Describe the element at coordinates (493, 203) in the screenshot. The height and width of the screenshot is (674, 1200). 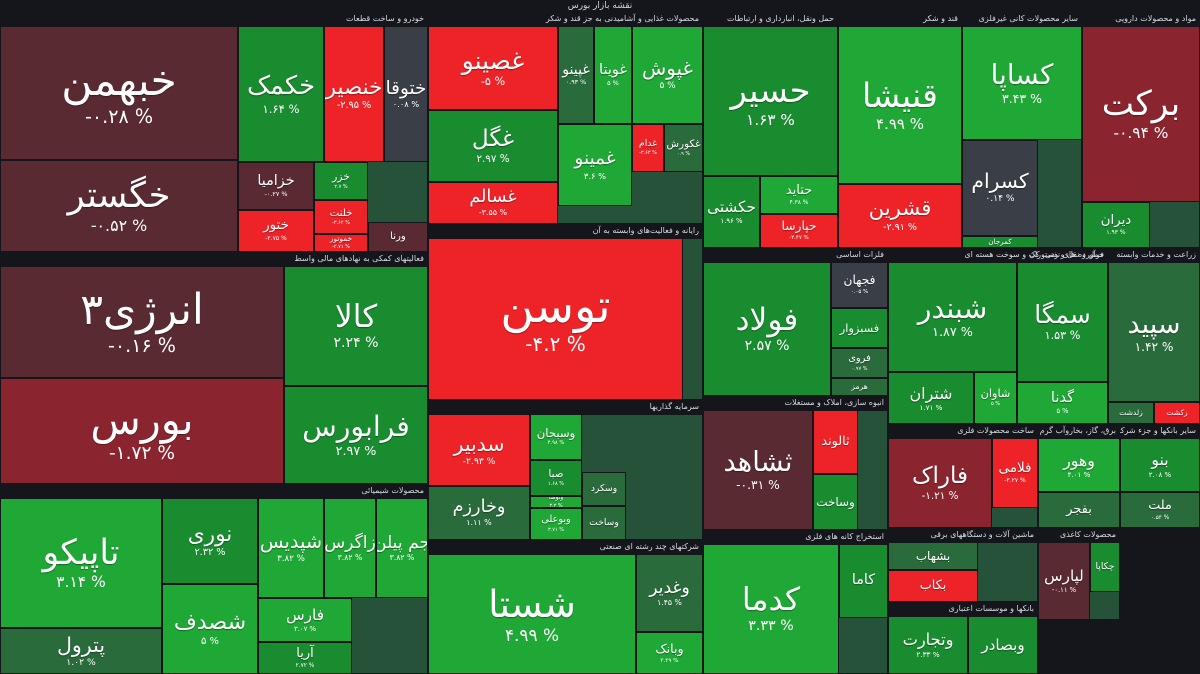
I see `stock-tile: غسالم -۳.۵۵ %` at that location.